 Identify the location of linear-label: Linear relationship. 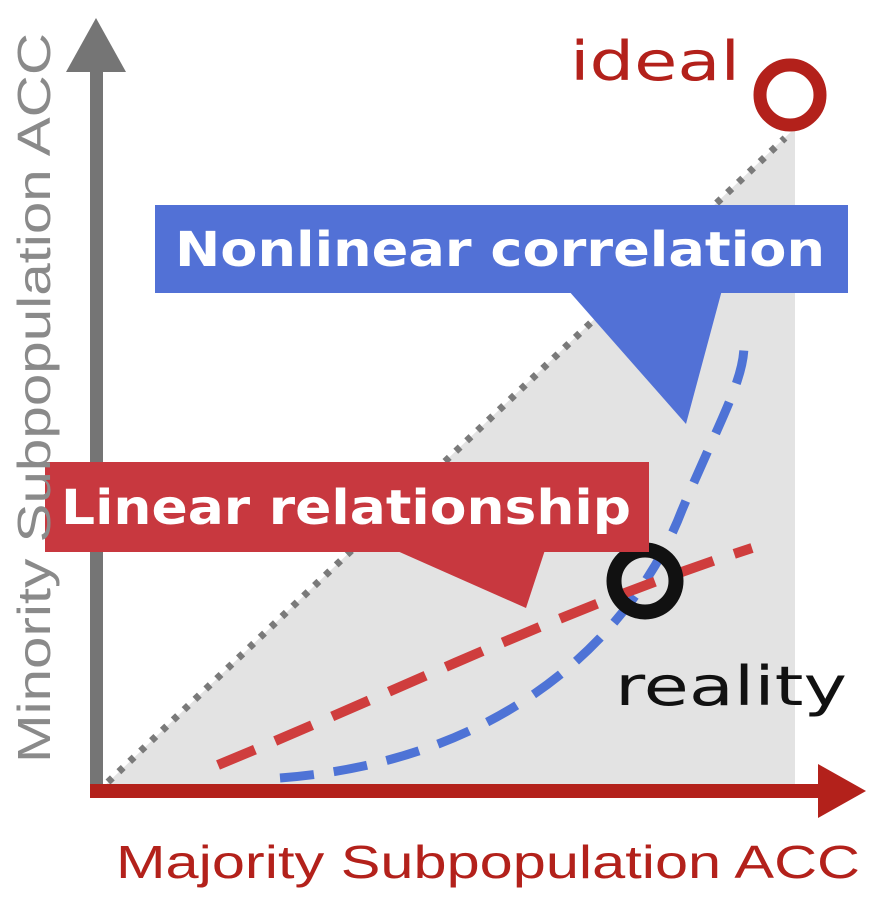
(346, 508).